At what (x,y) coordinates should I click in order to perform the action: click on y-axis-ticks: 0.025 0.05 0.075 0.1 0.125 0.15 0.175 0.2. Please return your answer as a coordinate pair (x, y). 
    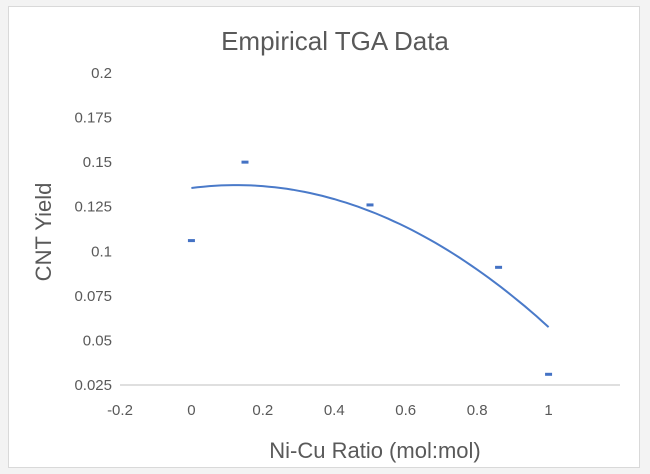
    Looking at the image, I should click on (93, 229).